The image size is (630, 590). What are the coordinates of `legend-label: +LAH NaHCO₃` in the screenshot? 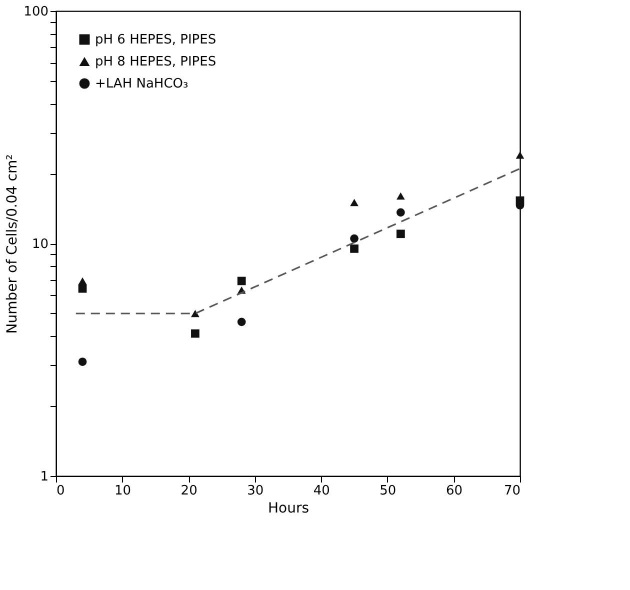 It's located at (141, 84).